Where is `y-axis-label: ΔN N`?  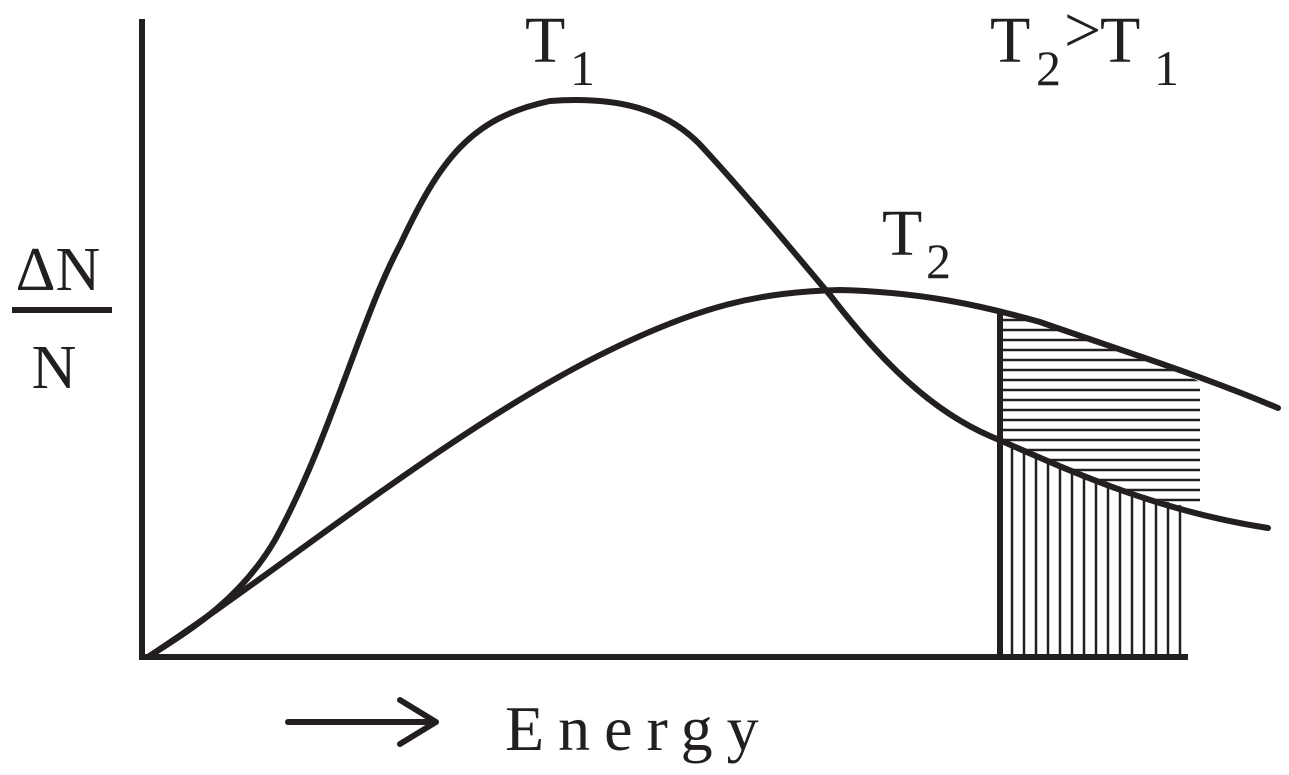
y-axis-label: ΔN N is located at coordinates (62, 319).